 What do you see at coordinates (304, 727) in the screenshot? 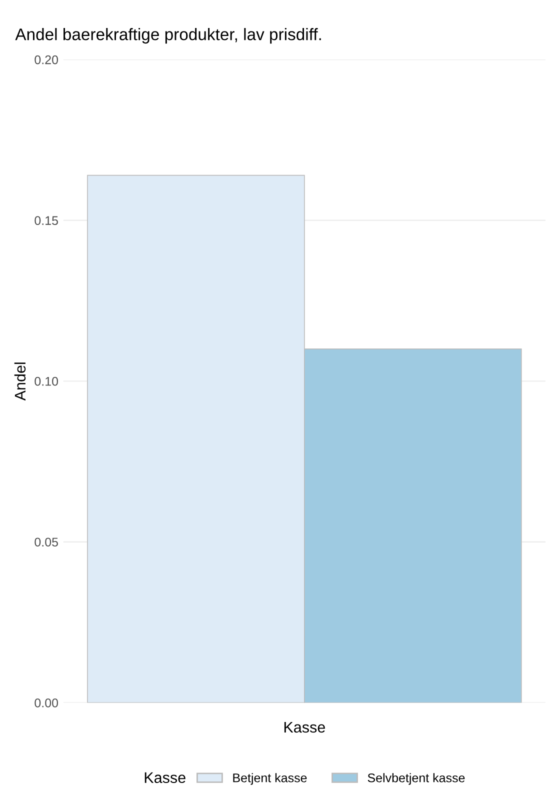
I see `x-axis-title: Kasse` at bounding box center [304, 727].